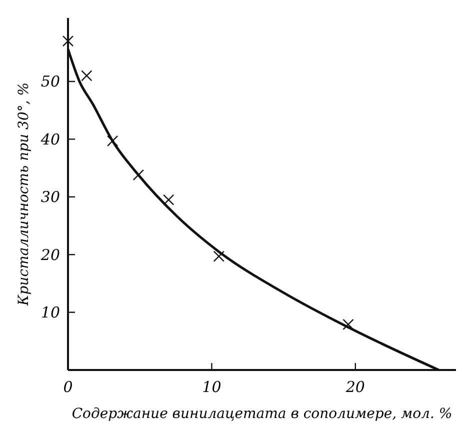  I want to click on y-tick-label: 40, so click(50, 139).